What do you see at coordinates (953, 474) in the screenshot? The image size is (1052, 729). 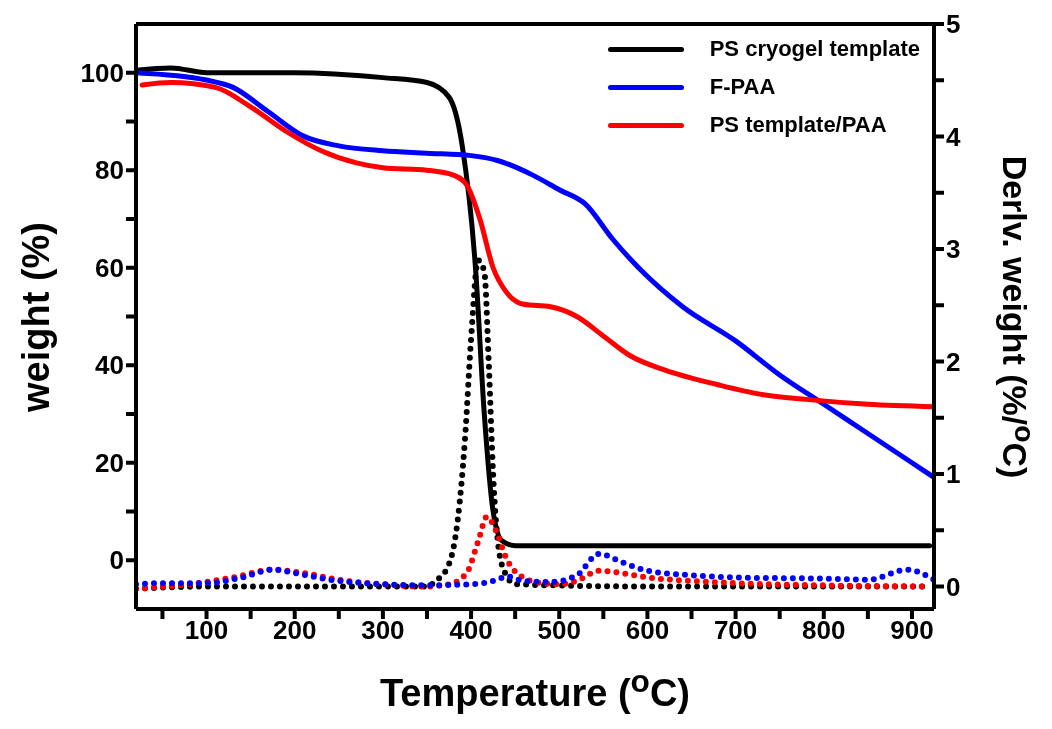 I see `y2-tick-label: 1` at bounding box center [953, 474].